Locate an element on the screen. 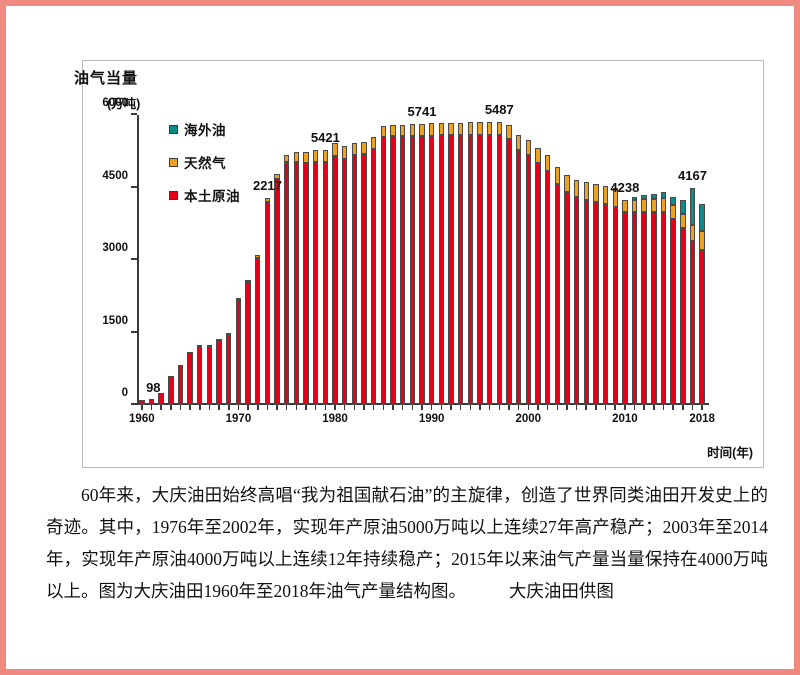  bar-1968 is located at coordinates (219, 372).